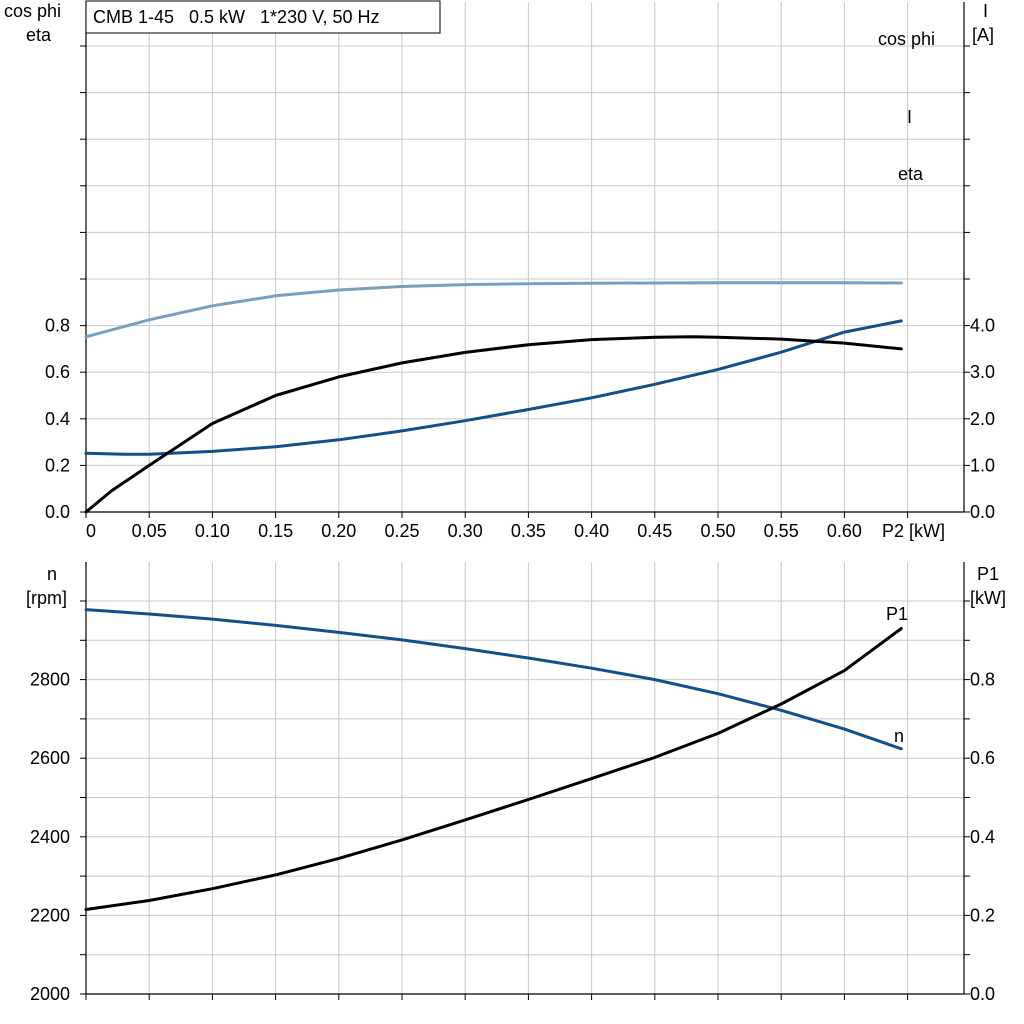  What do you see at coordinates (988, 598) in the screenshot?
I see `y-right-label-line2: [kW]` at bounding box center [988, 598].